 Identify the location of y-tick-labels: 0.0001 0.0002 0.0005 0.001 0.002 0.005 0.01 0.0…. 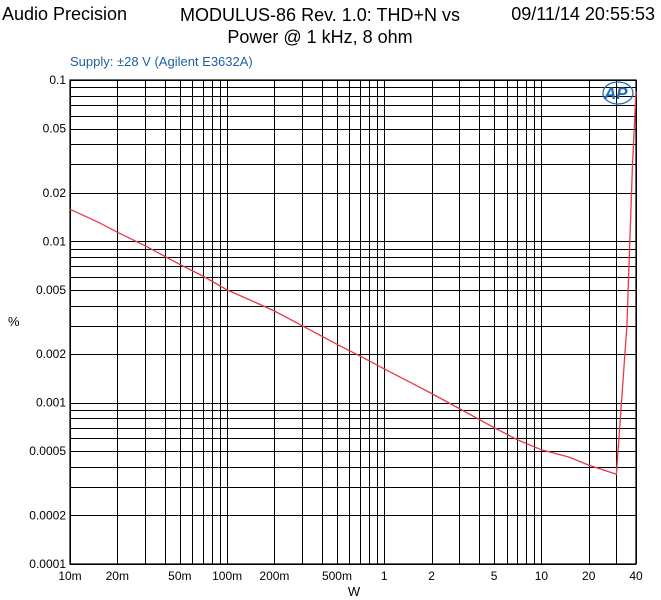
(47, 322).